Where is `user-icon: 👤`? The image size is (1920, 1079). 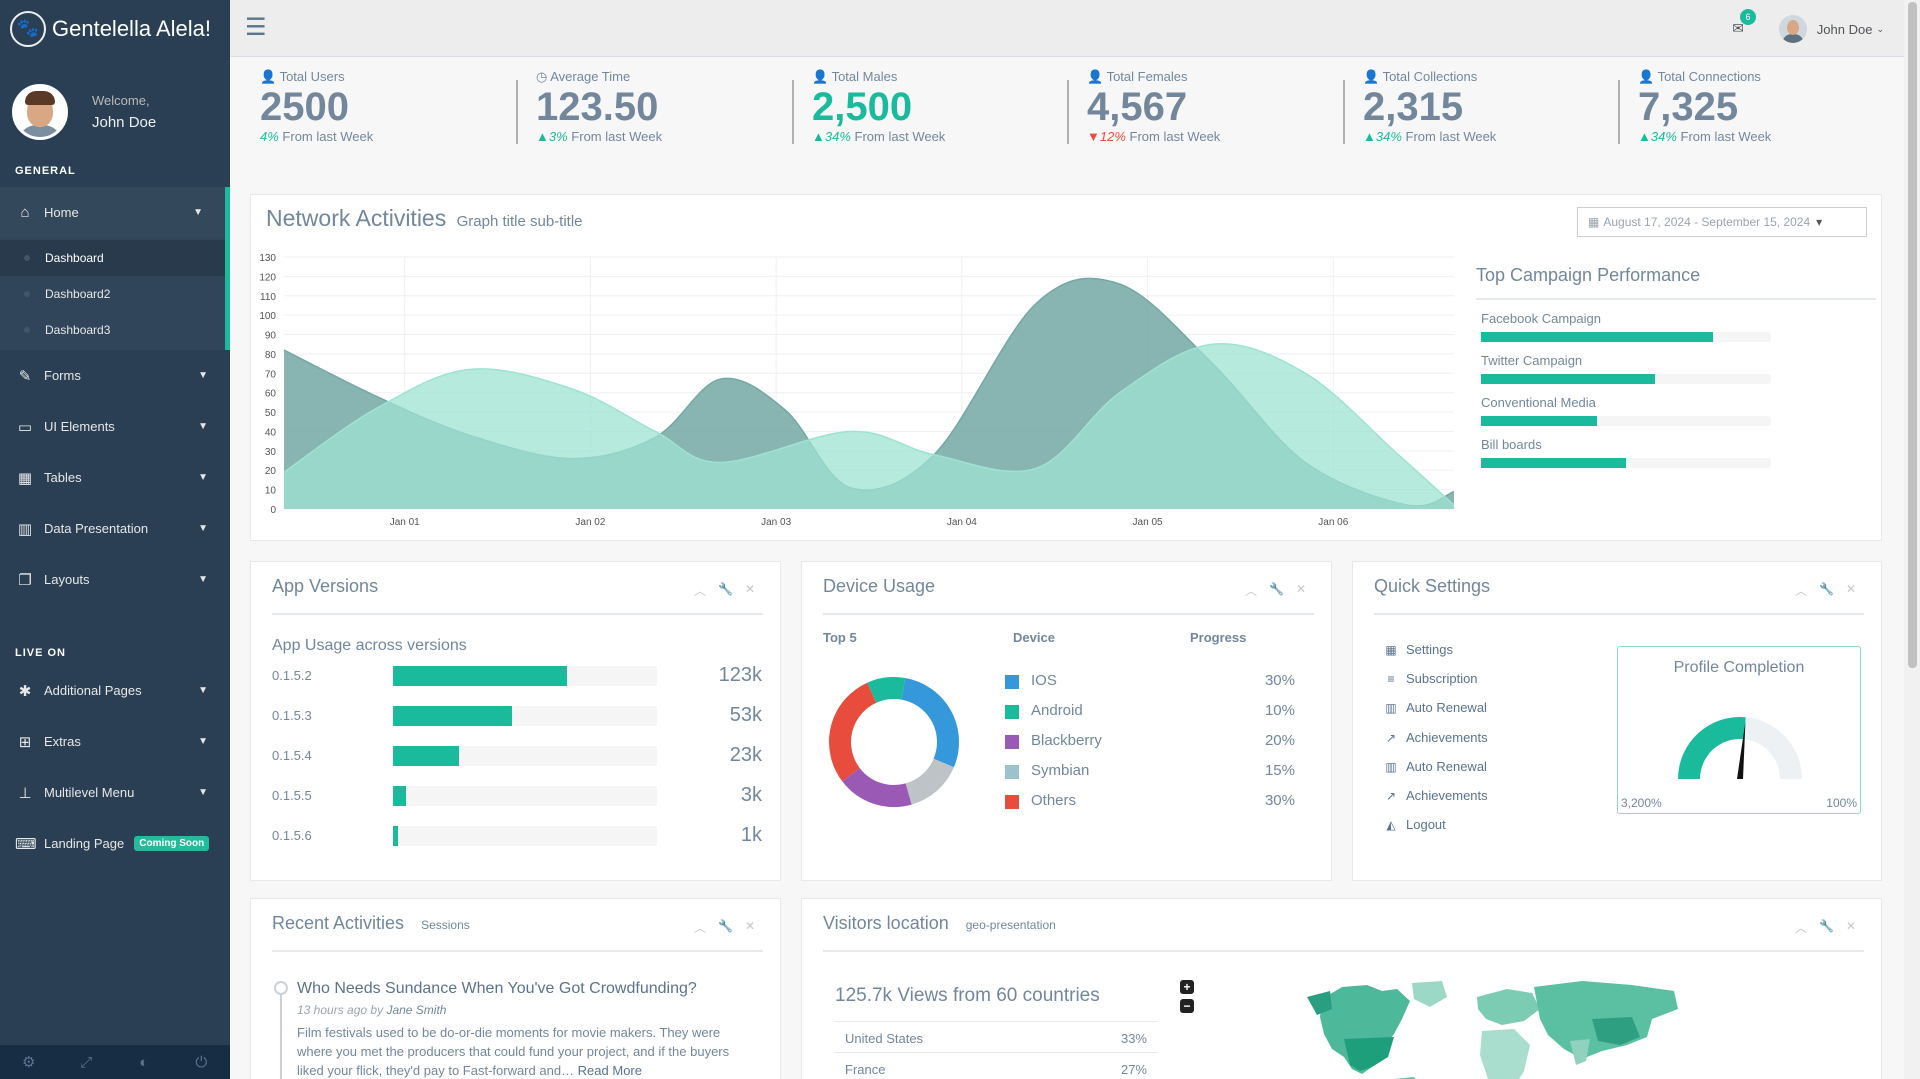
user-icon: 👤 is located at coordinates (1646, 76).